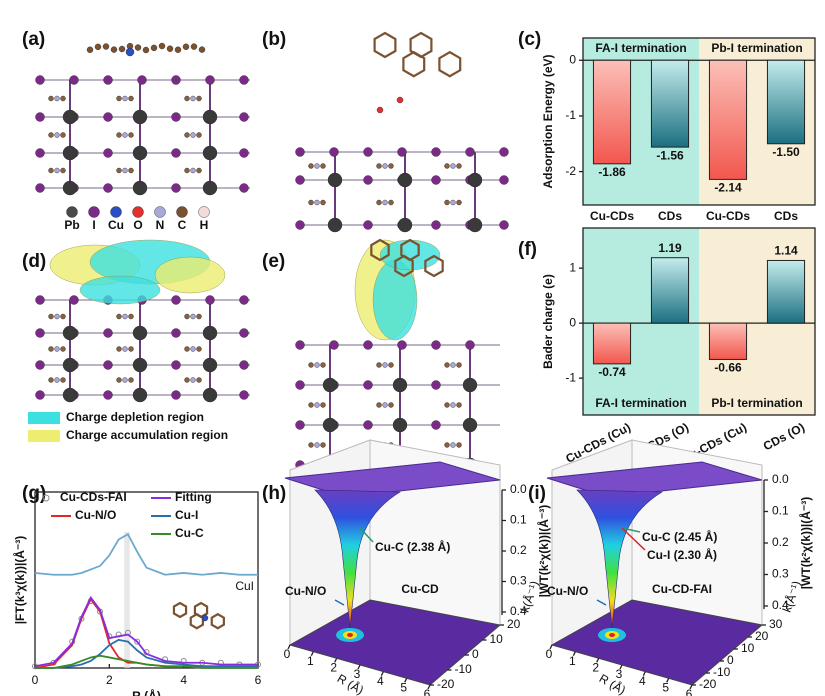  Describe the element at coordinates (403, 688) in the screenshot. I see `x-tick-label: 5` at that location.